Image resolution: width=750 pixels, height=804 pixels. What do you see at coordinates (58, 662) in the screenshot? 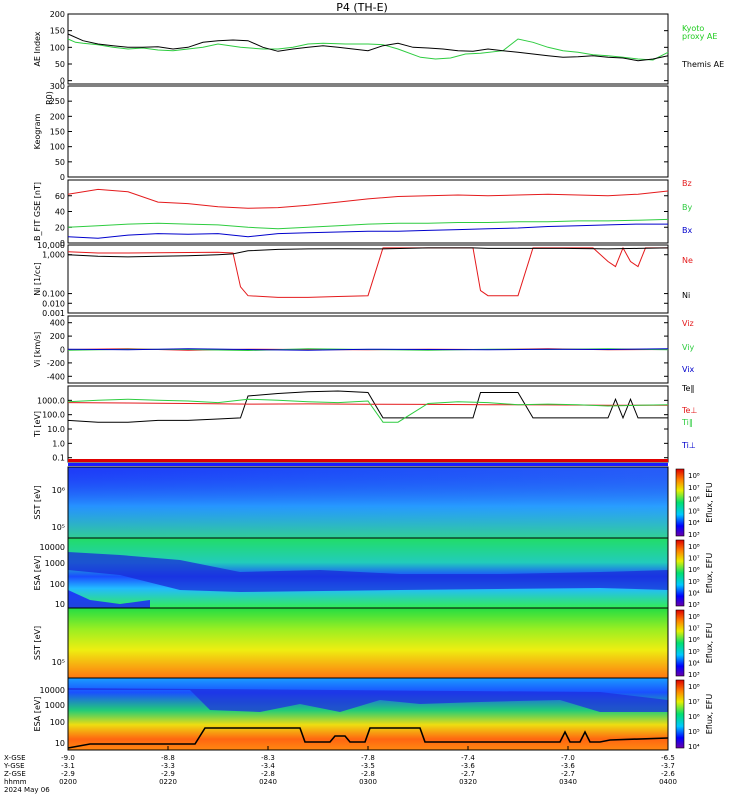
I see `y-tick-label: 10⁵` at bounding box center [58, 662].